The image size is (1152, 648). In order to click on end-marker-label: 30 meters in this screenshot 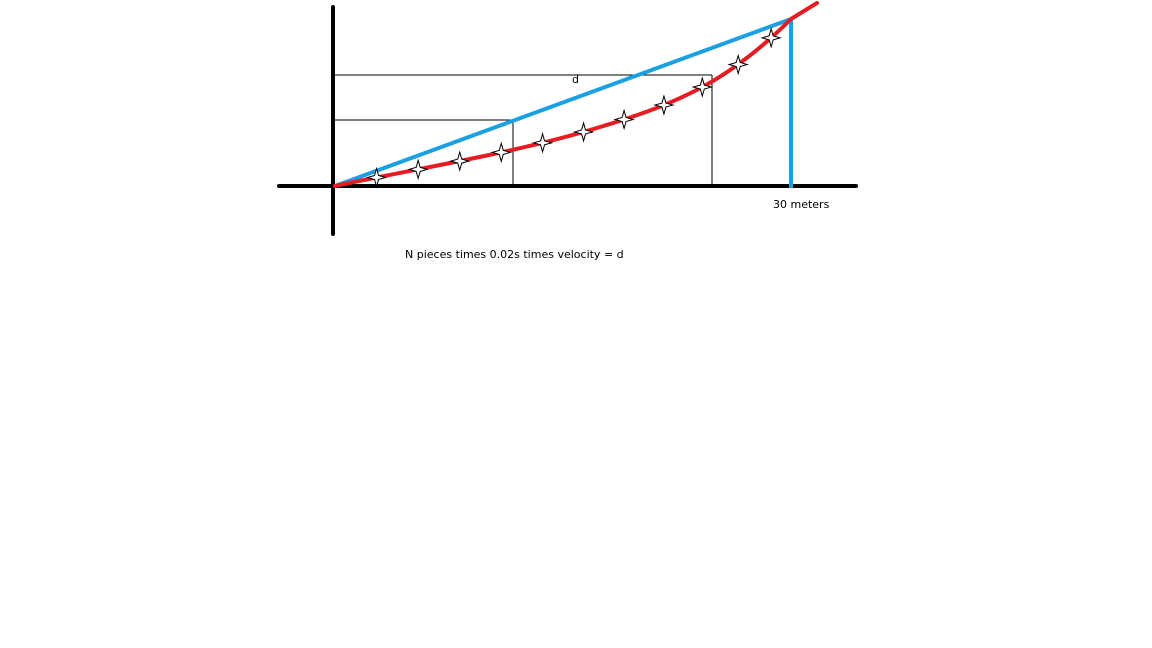, I will do `click(801, 204)`.